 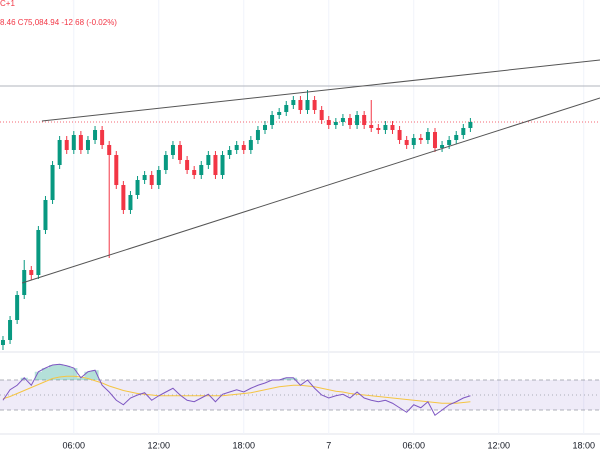 I want to click on ohlc-header: 8.46 C75,084.94 -12.68 (-0.02%), so click(x=58, y=22).